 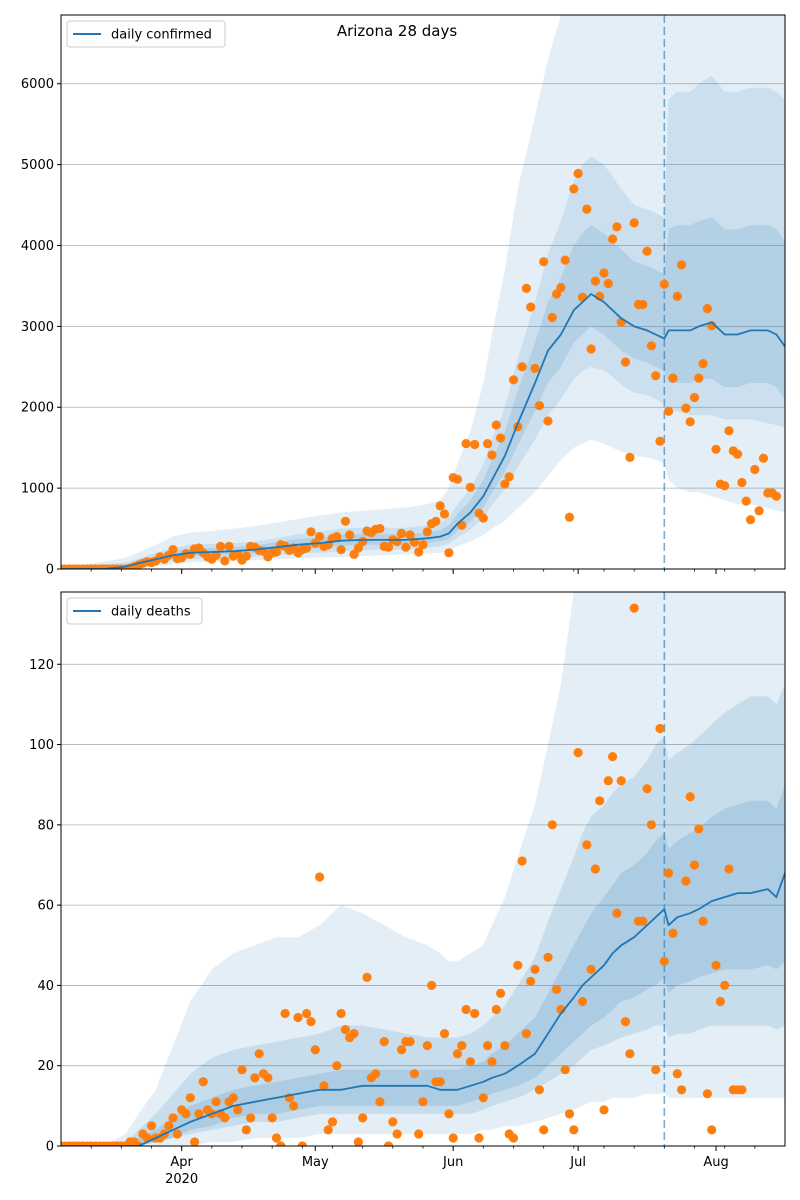 I want to click on confirmed-y-tick-label: 4000, so click(x=37, y=246).